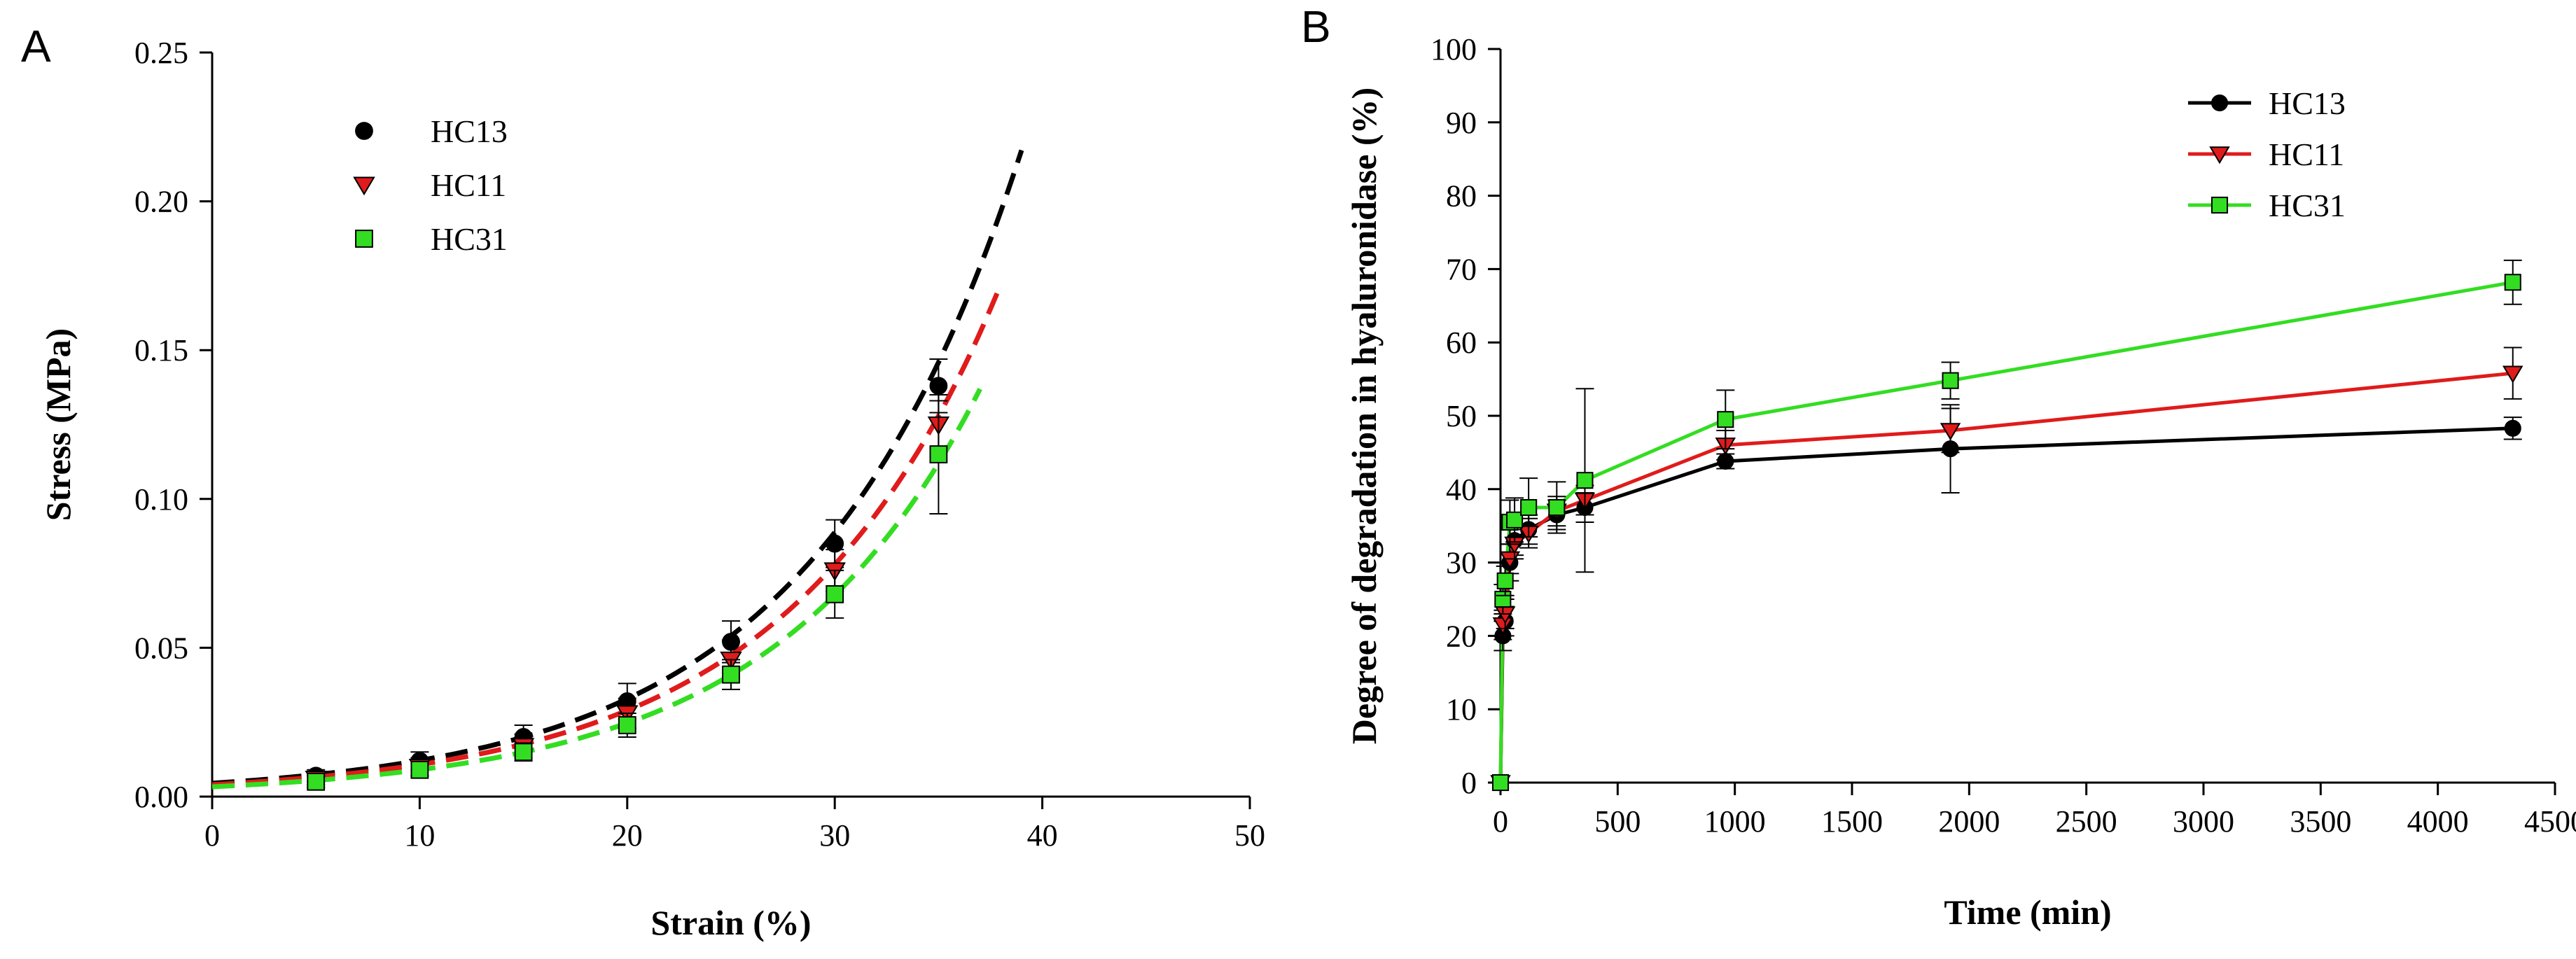 This screenshot has width=2576, height=959. I want to click on y-tick-label: 0, so click(1469, 783).